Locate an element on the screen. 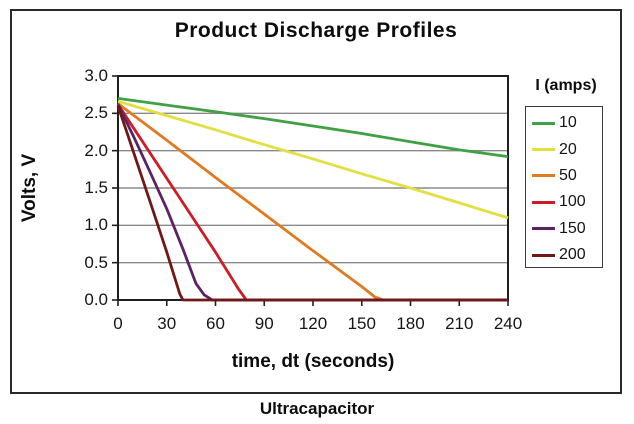 This screenshot has width=634, height=424. legend-title: I (amps) is located at coordinates (566, 85).